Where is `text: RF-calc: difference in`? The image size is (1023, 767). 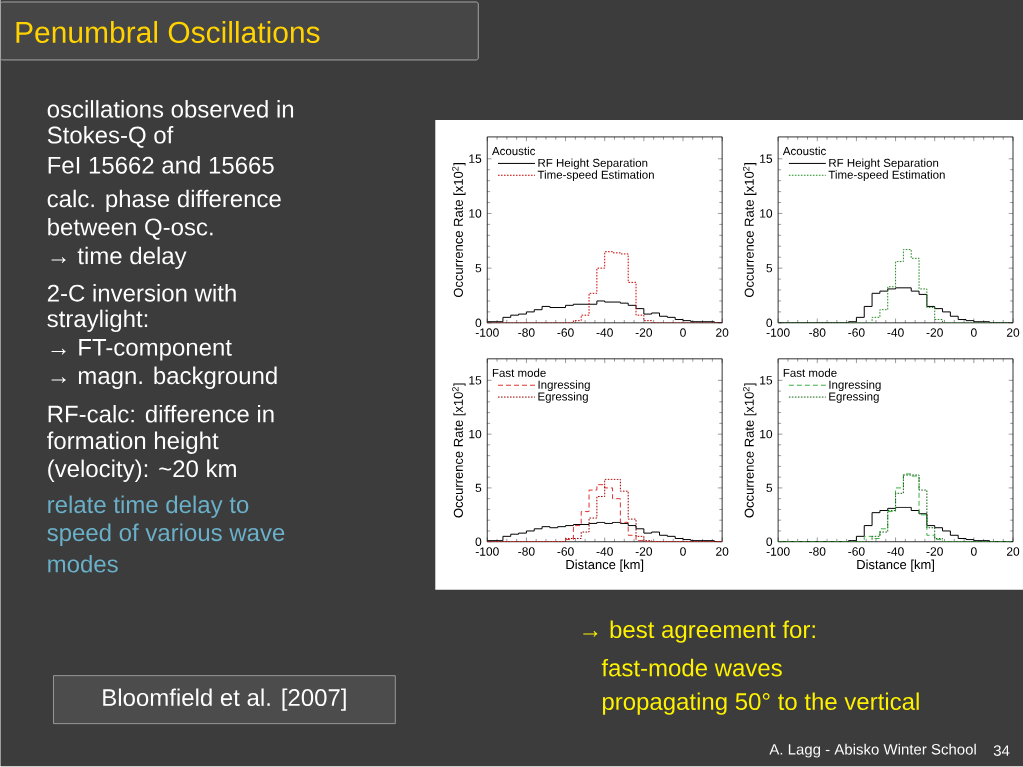
text: RF-calc: difference in is located at coordinates (161, 414).